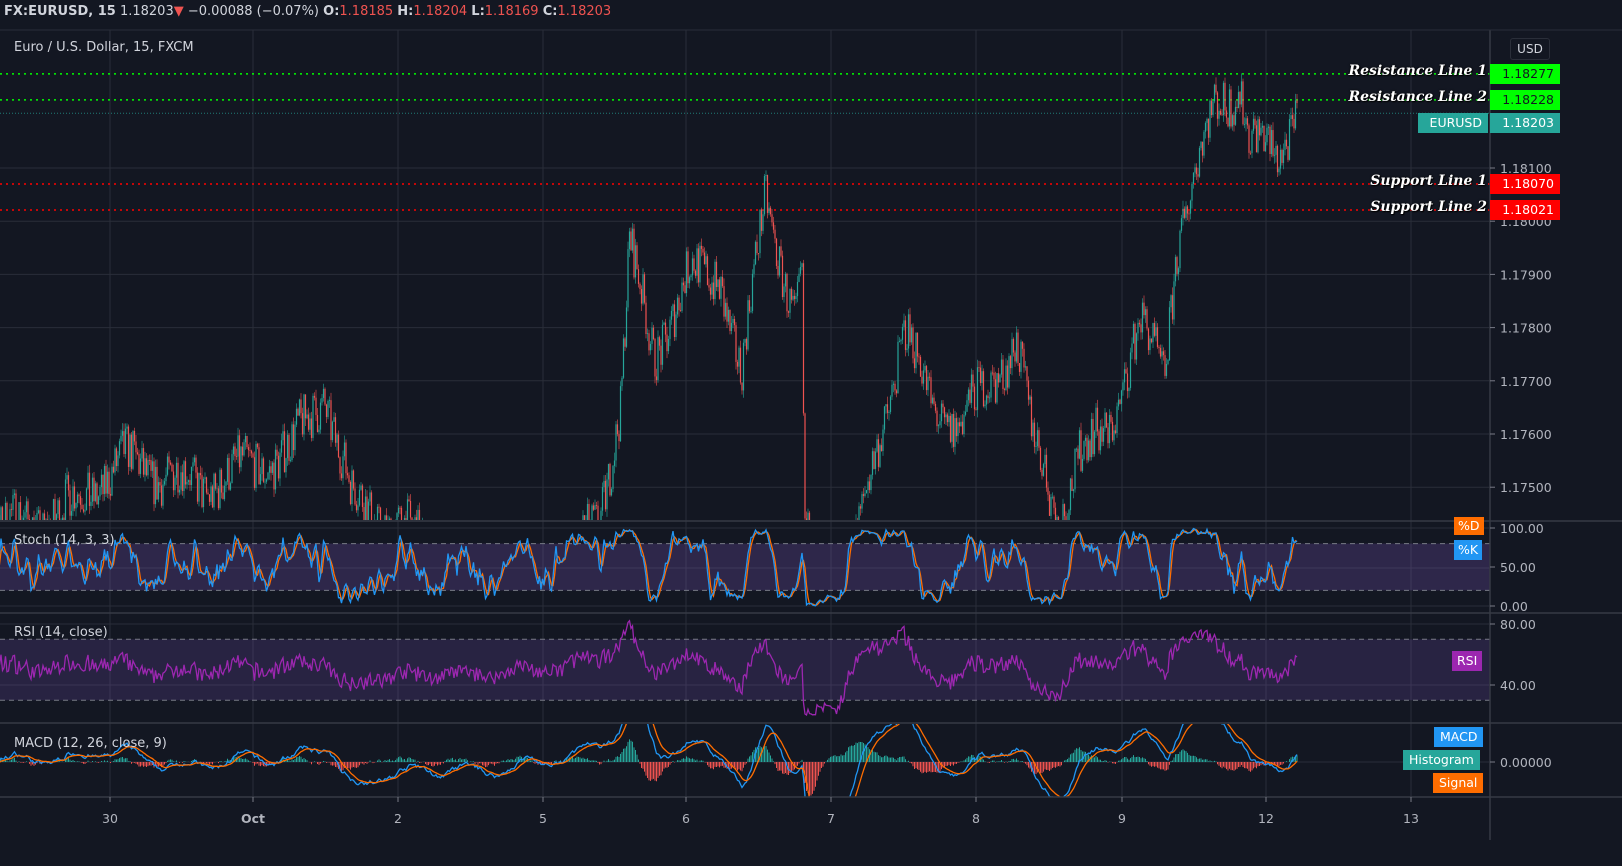  Describe the element at coordinates (760, 811) in the screenshot. I see `time-axis: 30 Oct 2 5 6 7 8 9 12 13` at that location.